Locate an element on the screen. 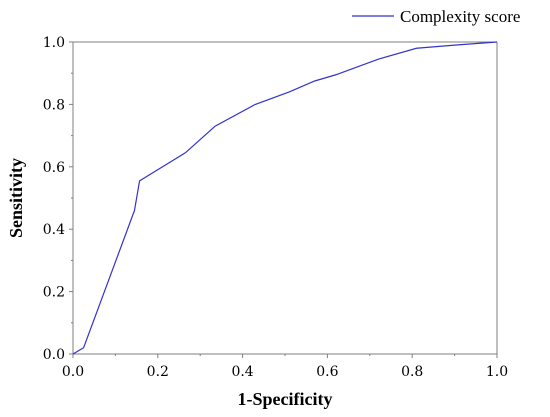 The height and width of the screenshot is (417, 550). x-tick-label: 1.0 is located at coordinates (497, 372).